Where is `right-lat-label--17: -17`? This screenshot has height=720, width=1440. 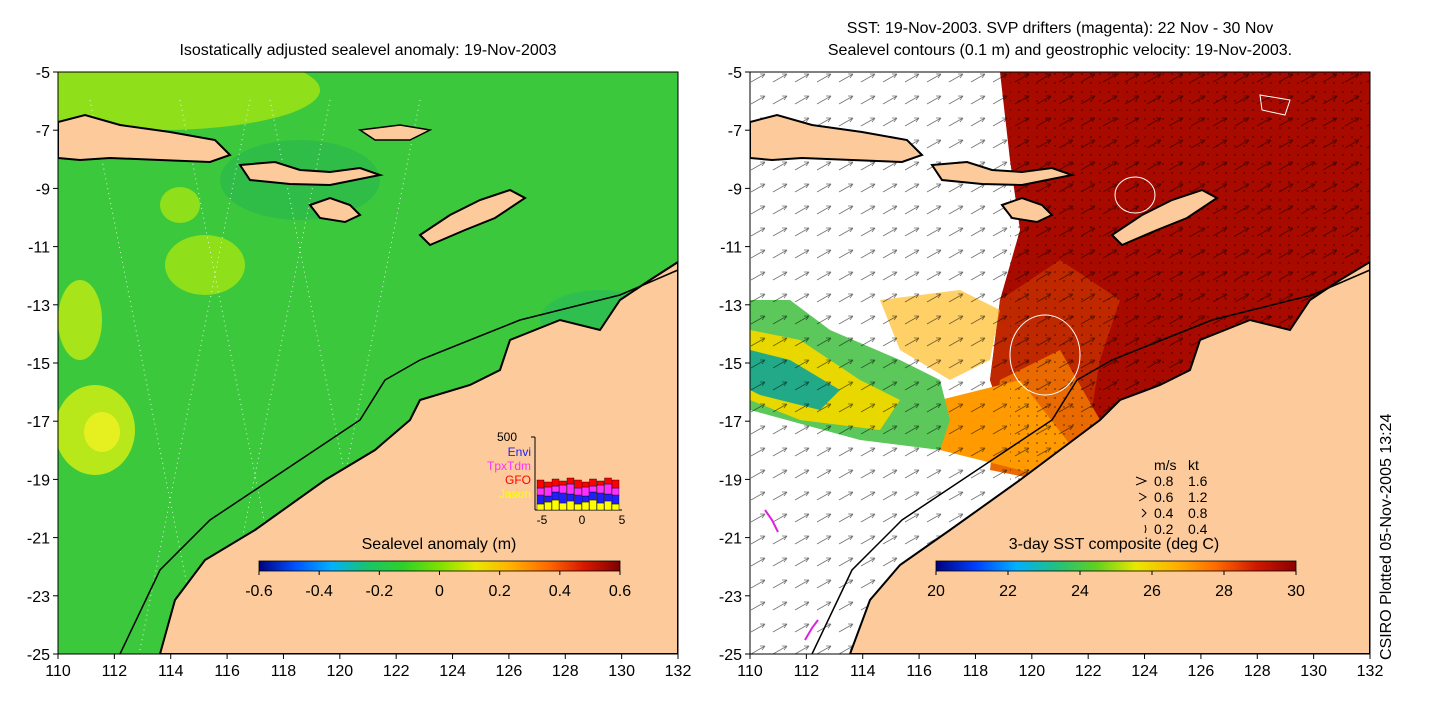 right-lat-label--17: -17 is located at coordinates (730, 422).